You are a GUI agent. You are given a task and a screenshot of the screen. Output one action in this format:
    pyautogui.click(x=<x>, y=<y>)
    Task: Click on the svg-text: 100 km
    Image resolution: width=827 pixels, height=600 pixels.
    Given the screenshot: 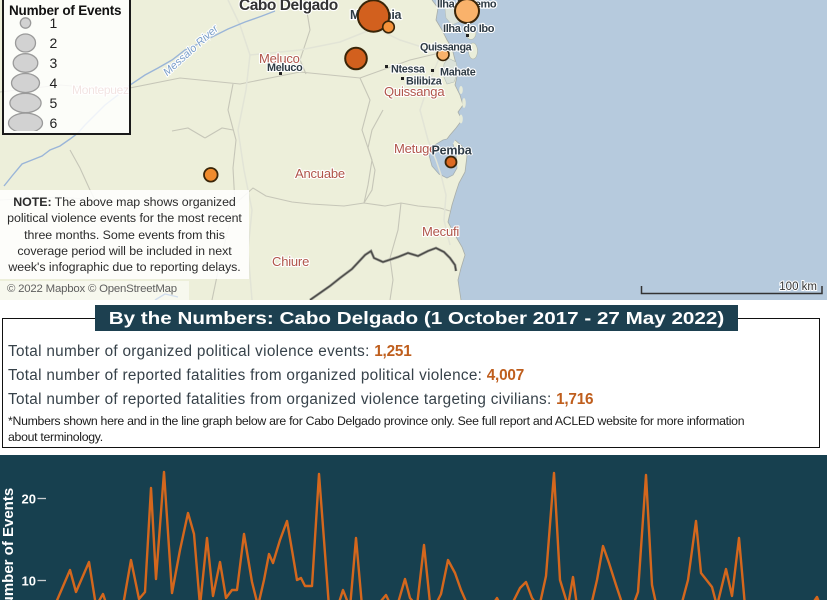 What is the action you would take?
    pyautogui.click(x=798, y=287)
    